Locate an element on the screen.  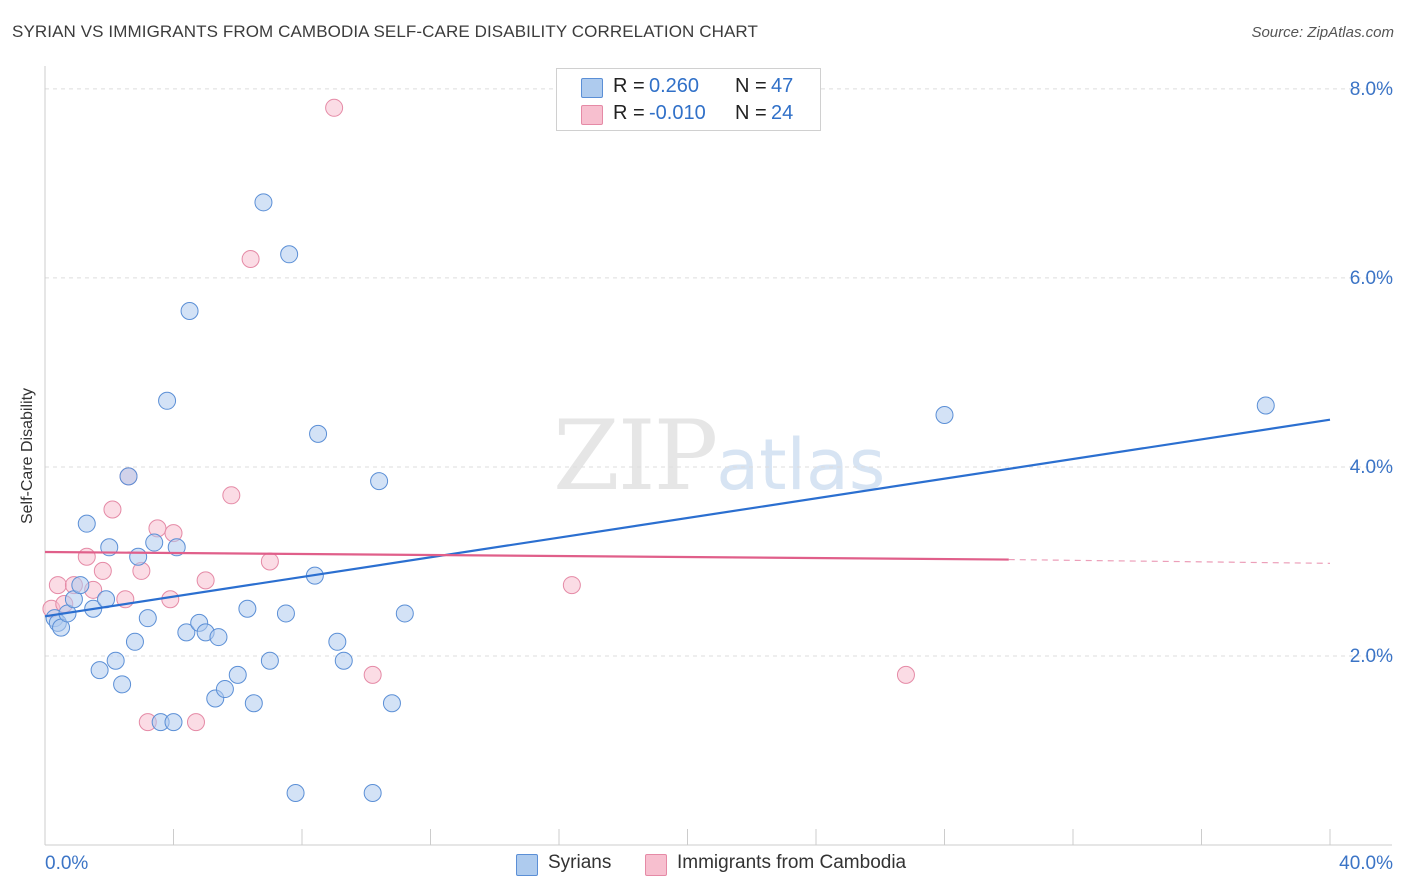
y-tick-label: 6.0% is located at coordinates (1371, 278).